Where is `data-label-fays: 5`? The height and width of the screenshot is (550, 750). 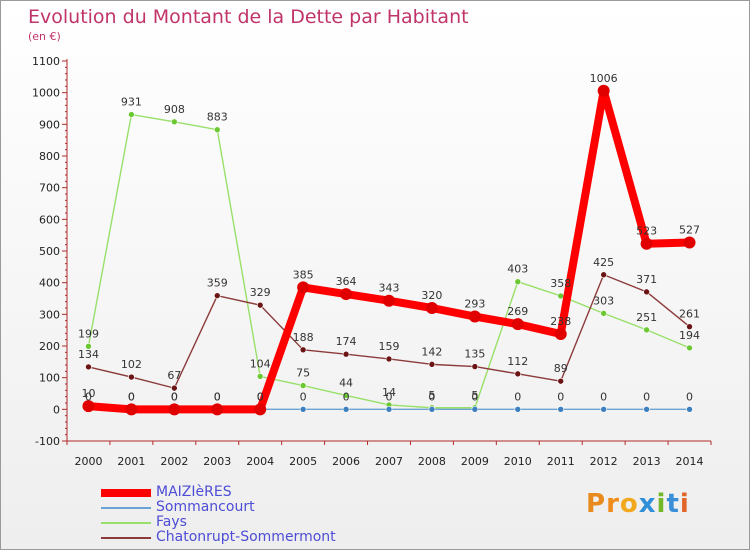
data-label-fays: 5 is located at coordinates (431, 395).